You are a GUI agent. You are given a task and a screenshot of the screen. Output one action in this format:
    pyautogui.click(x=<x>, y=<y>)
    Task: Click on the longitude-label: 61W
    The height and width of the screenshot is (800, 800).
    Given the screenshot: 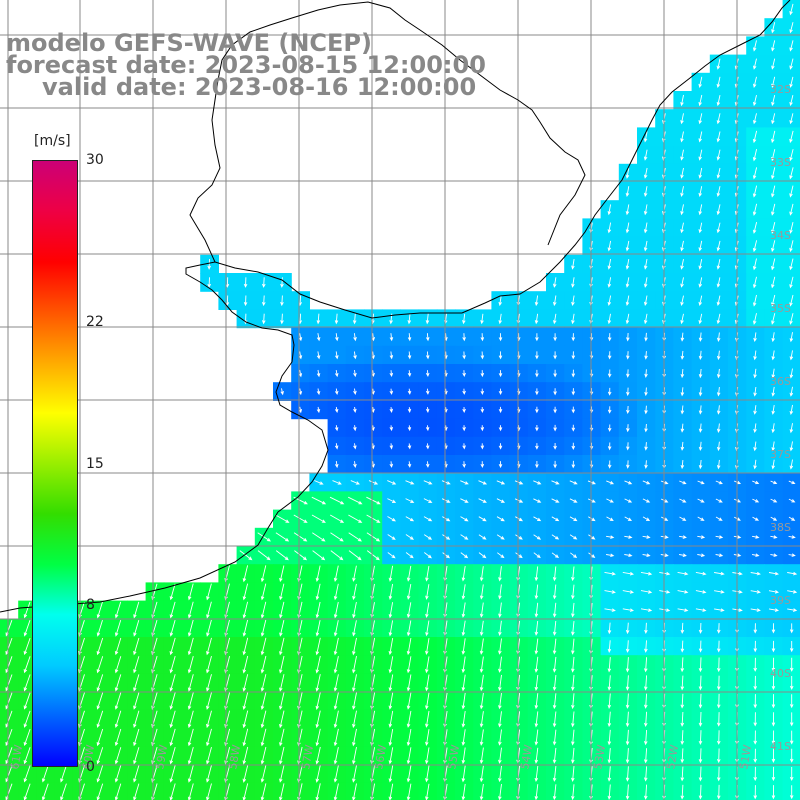 What is the action you would take?
    pyautogui.click(x=16, y=757)
    